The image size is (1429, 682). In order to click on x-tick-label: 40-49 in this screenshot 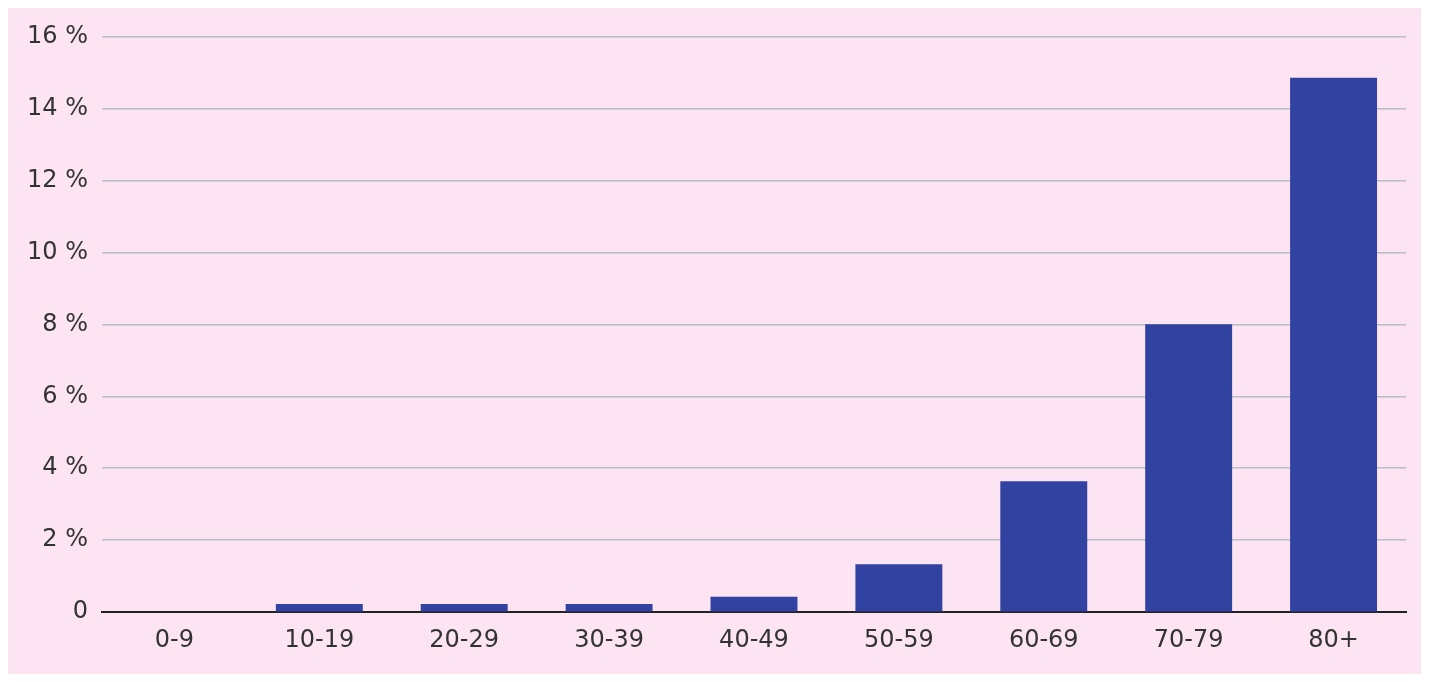, I will do `click(754, 638)`.